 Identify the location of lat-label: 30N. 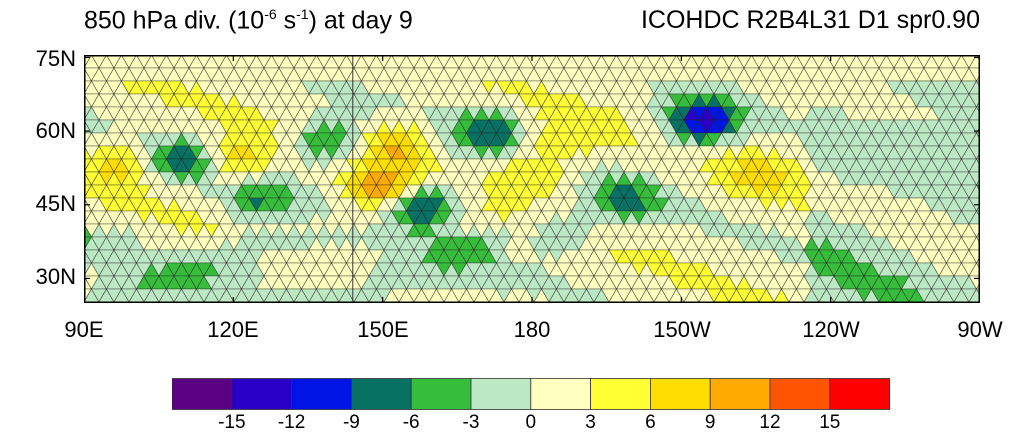
(55, 276).